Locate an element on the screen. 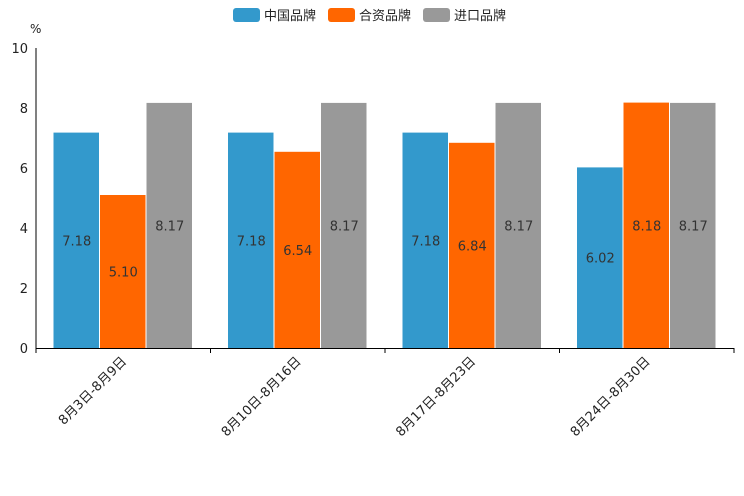  y-axis: 0 2 4 6 8 10 is located at coordinates (24, 199).